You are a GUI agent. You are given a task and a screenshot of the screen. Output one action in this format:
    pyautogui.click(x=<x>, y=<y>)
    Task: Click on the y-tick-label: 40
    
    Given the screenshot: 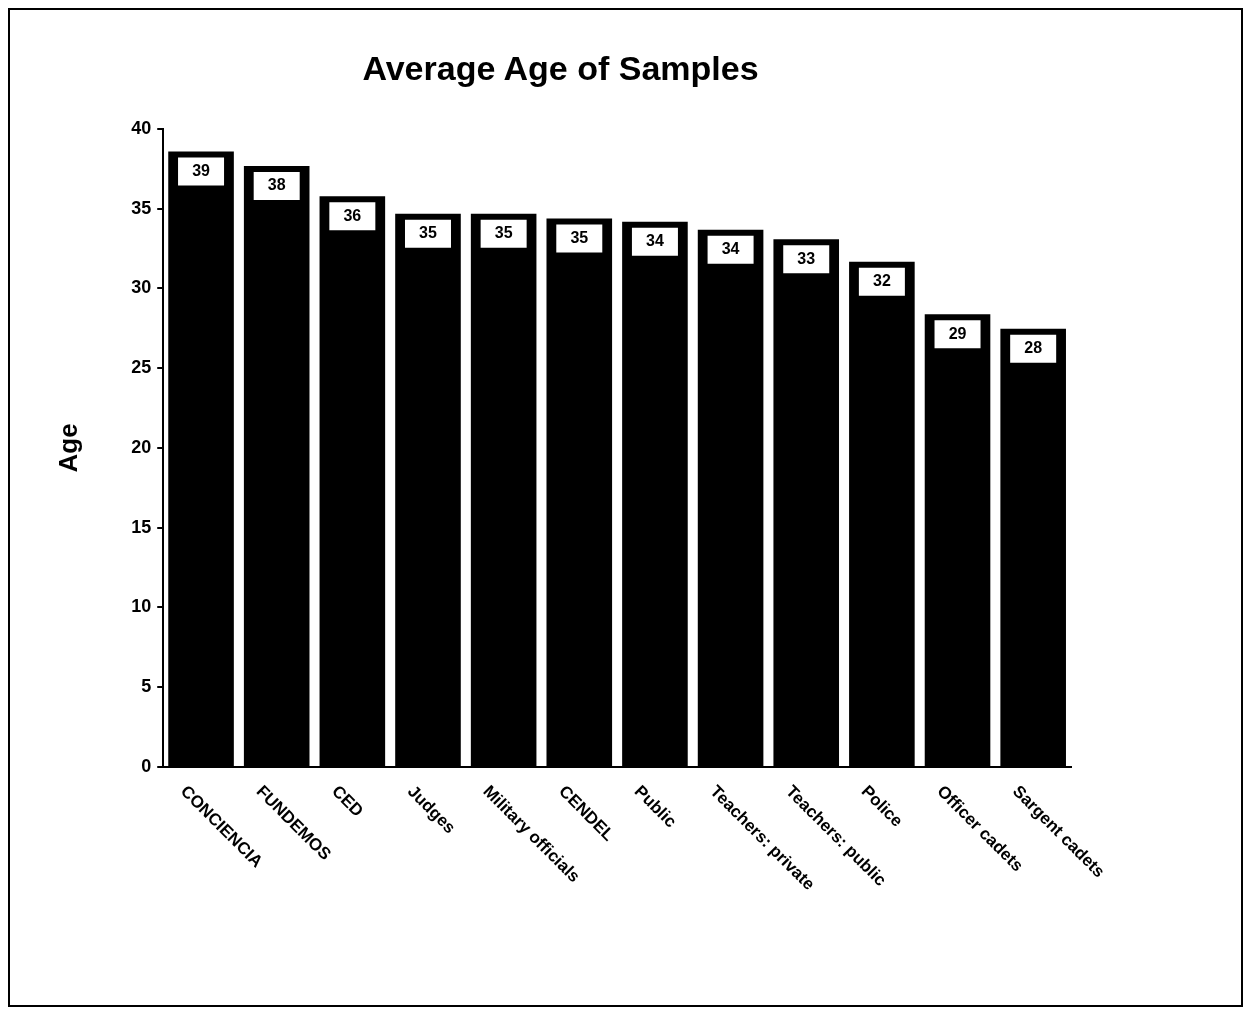 What is the action you would take?
    pyautogui.click(x=141, y=127)
    